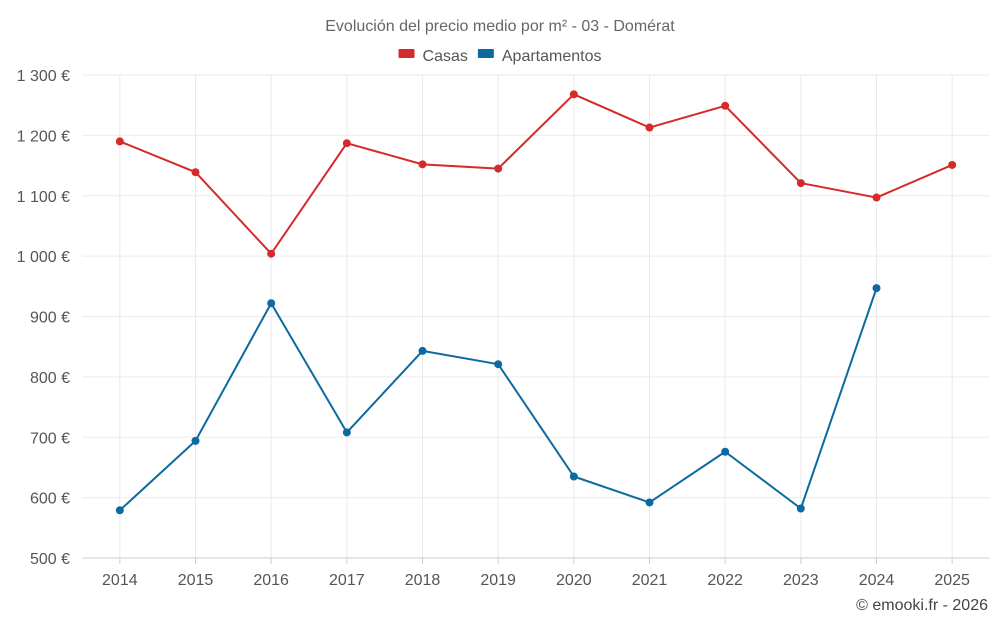  I want to click on legend-label: Apartamentos, so click(552, 56).